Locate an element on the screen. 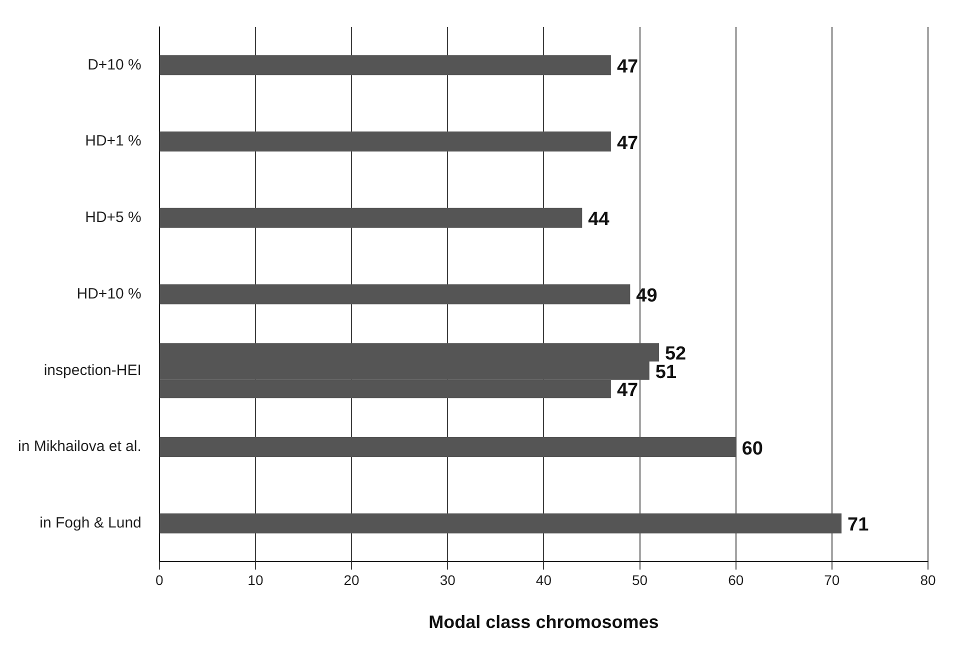 This screenshot has width=956, height=651. data-label: 71 is located at coordinates (859, 525).